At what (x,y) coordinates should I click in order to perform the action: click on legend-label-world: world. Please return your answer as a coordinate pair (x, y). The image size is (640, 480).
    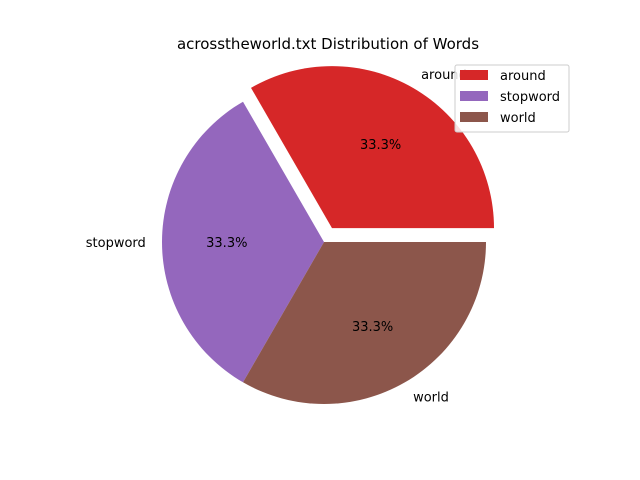
    Looking at the image, I should click on (518, 118).